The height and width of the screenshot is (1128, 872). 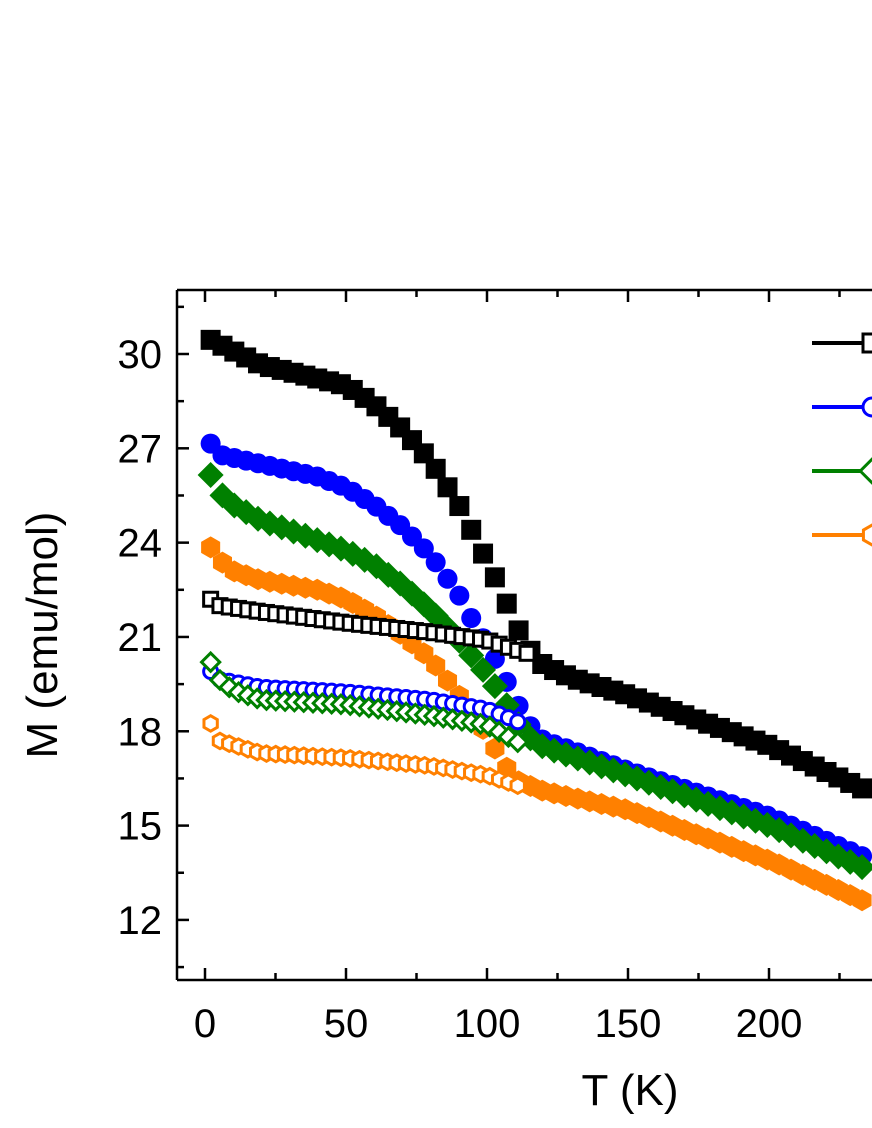 I want to click on x-tick-label: 0, so click(x=205, y=1024).